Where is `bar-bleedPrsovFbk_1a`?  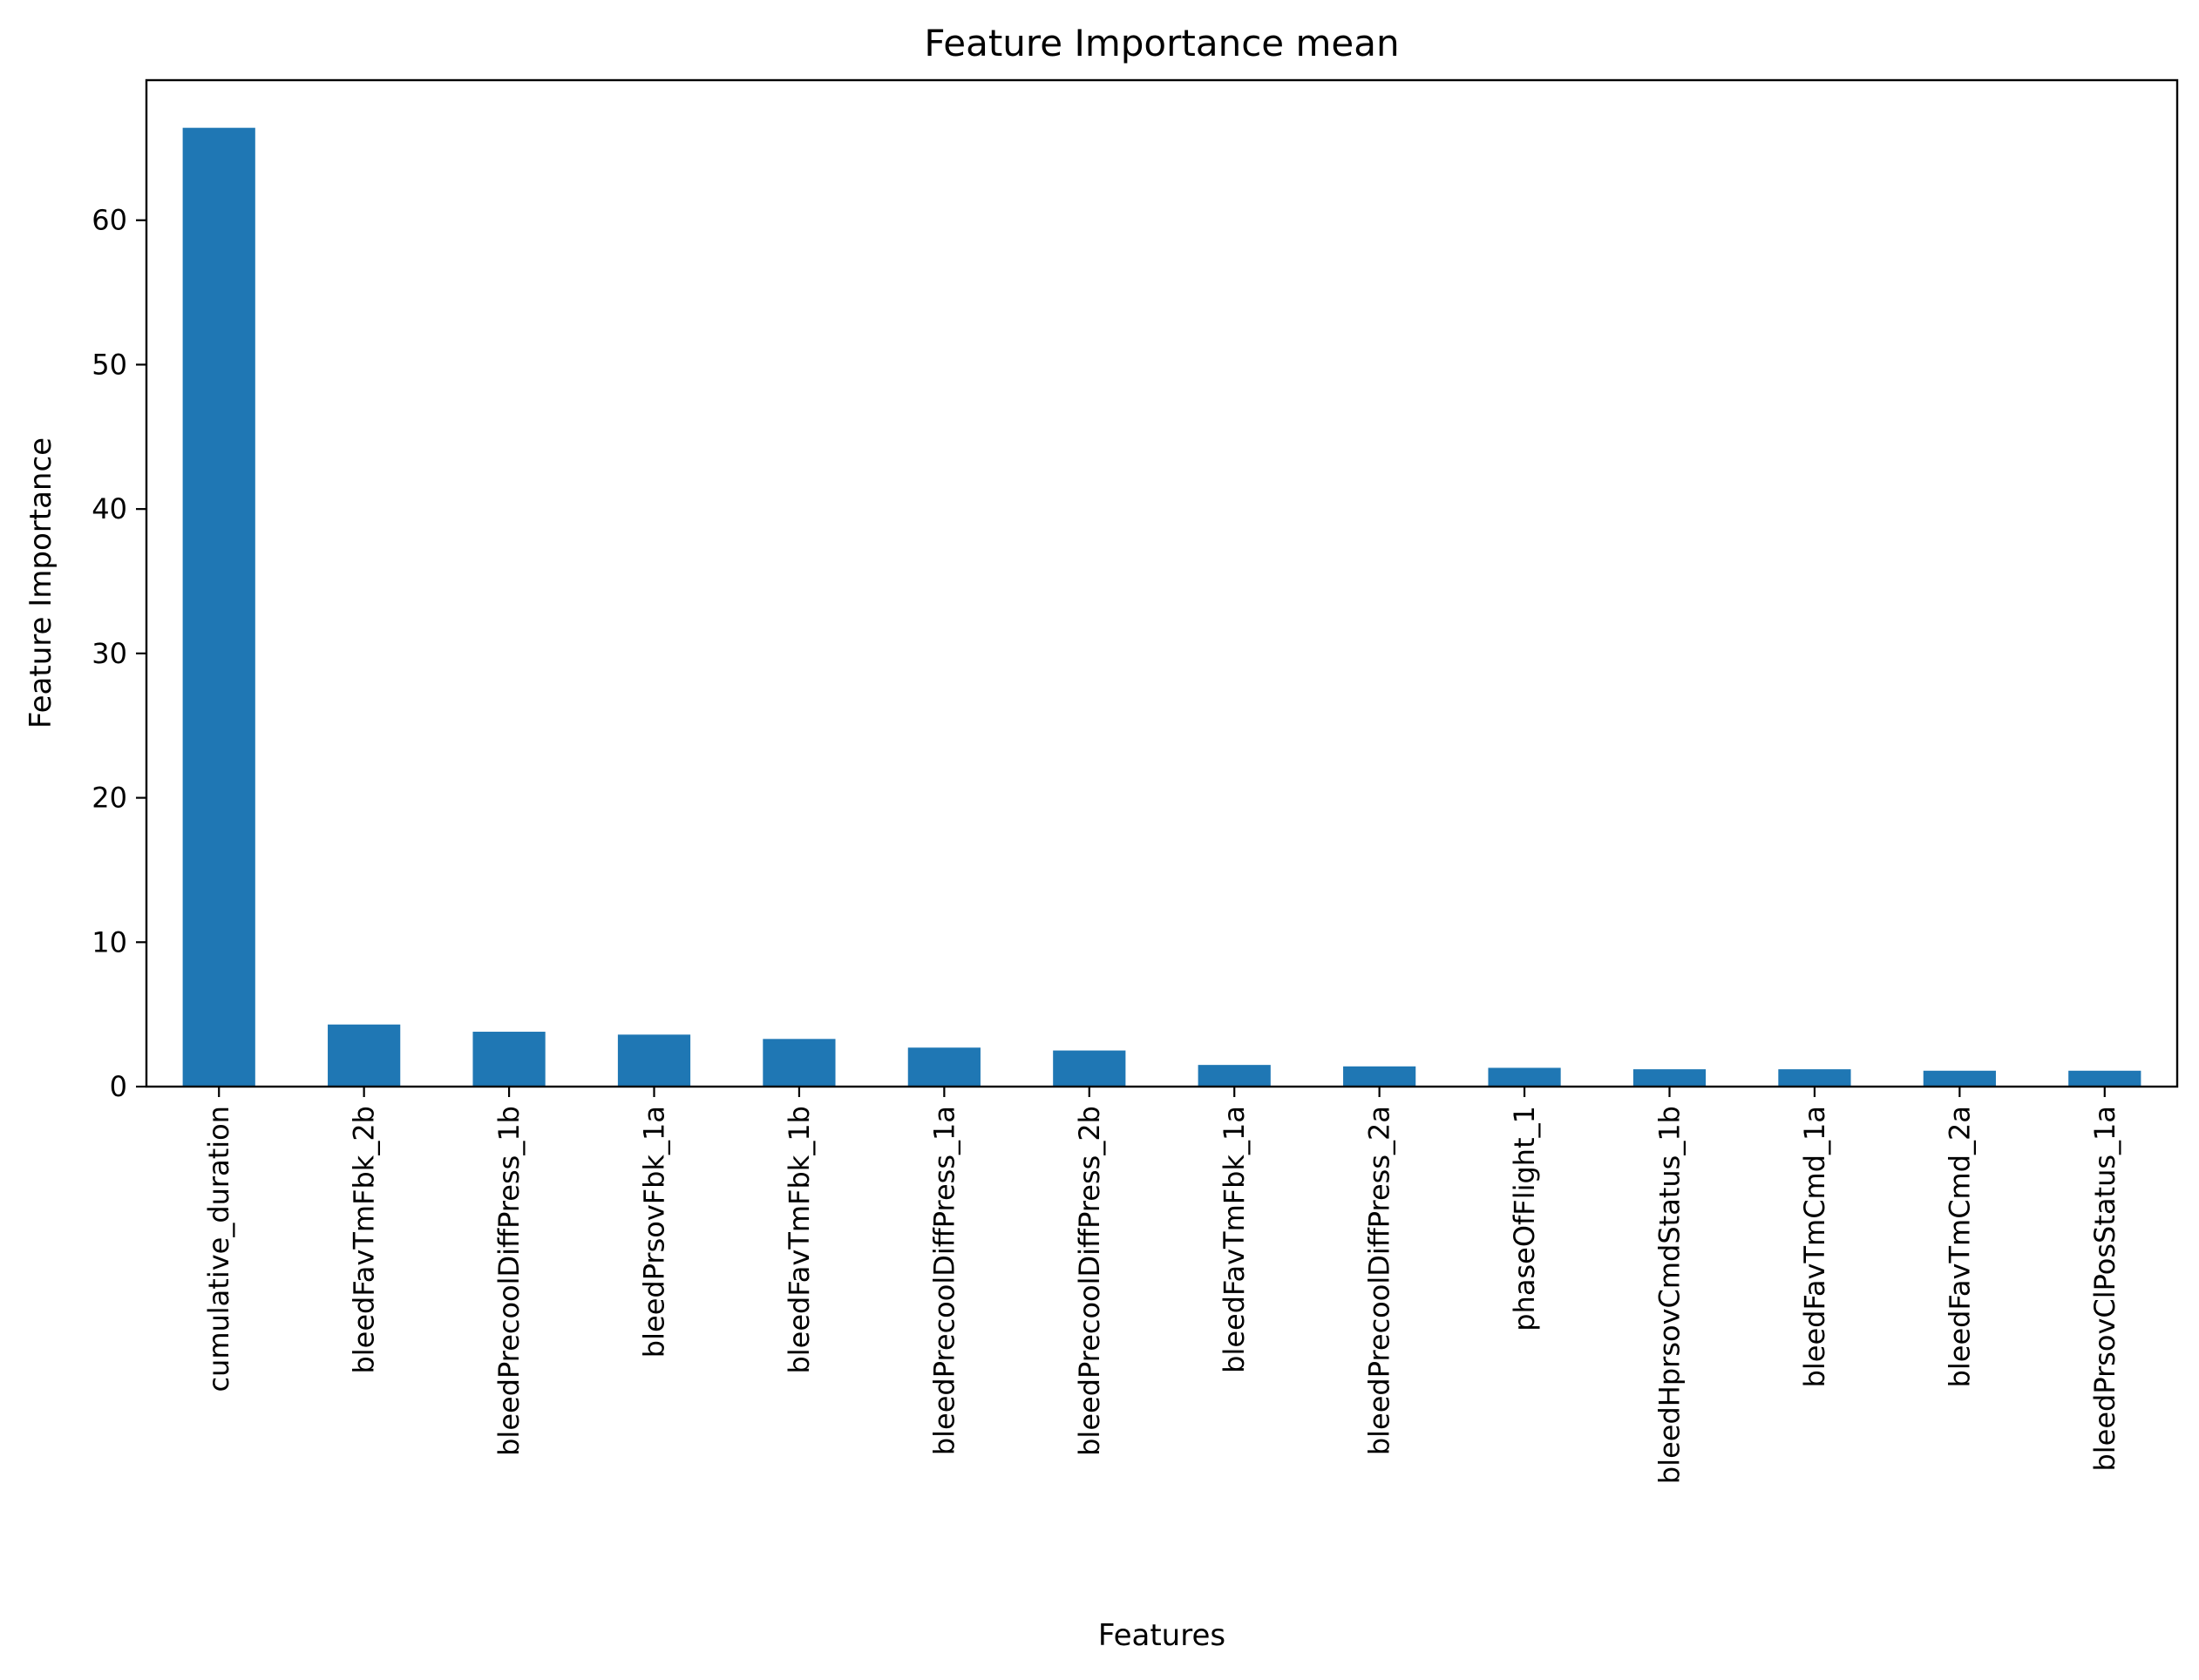
bar-bleedPrsovFbk_1a is located at coordinates (654, 1060).